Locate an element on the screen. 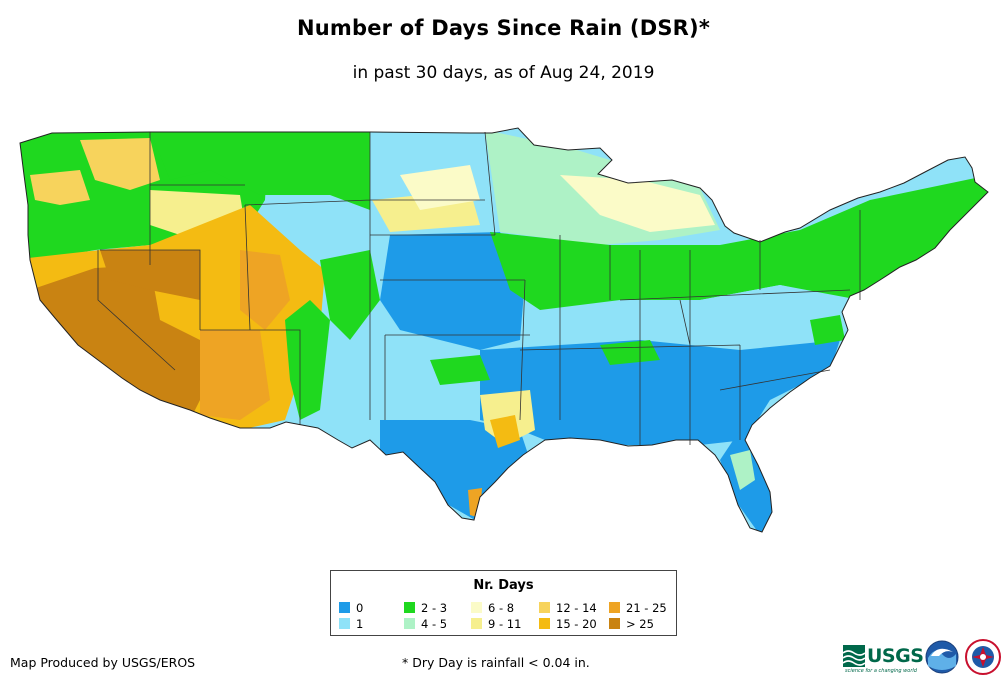 The width and height of the screenshot is (1007, 691). legend-title: Nr. Days is located at coordinates (503, 585).